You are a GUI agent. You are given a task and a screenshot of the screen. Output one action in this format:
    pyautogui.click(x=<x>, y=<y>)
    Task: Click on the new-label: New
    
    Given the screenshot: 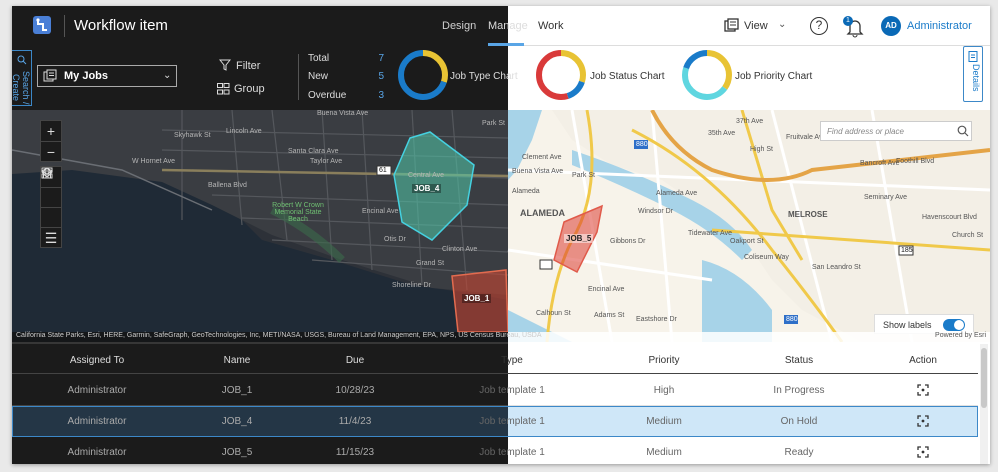 What is the action you would take?
    pyautogui.click(x=318, y=76)
    